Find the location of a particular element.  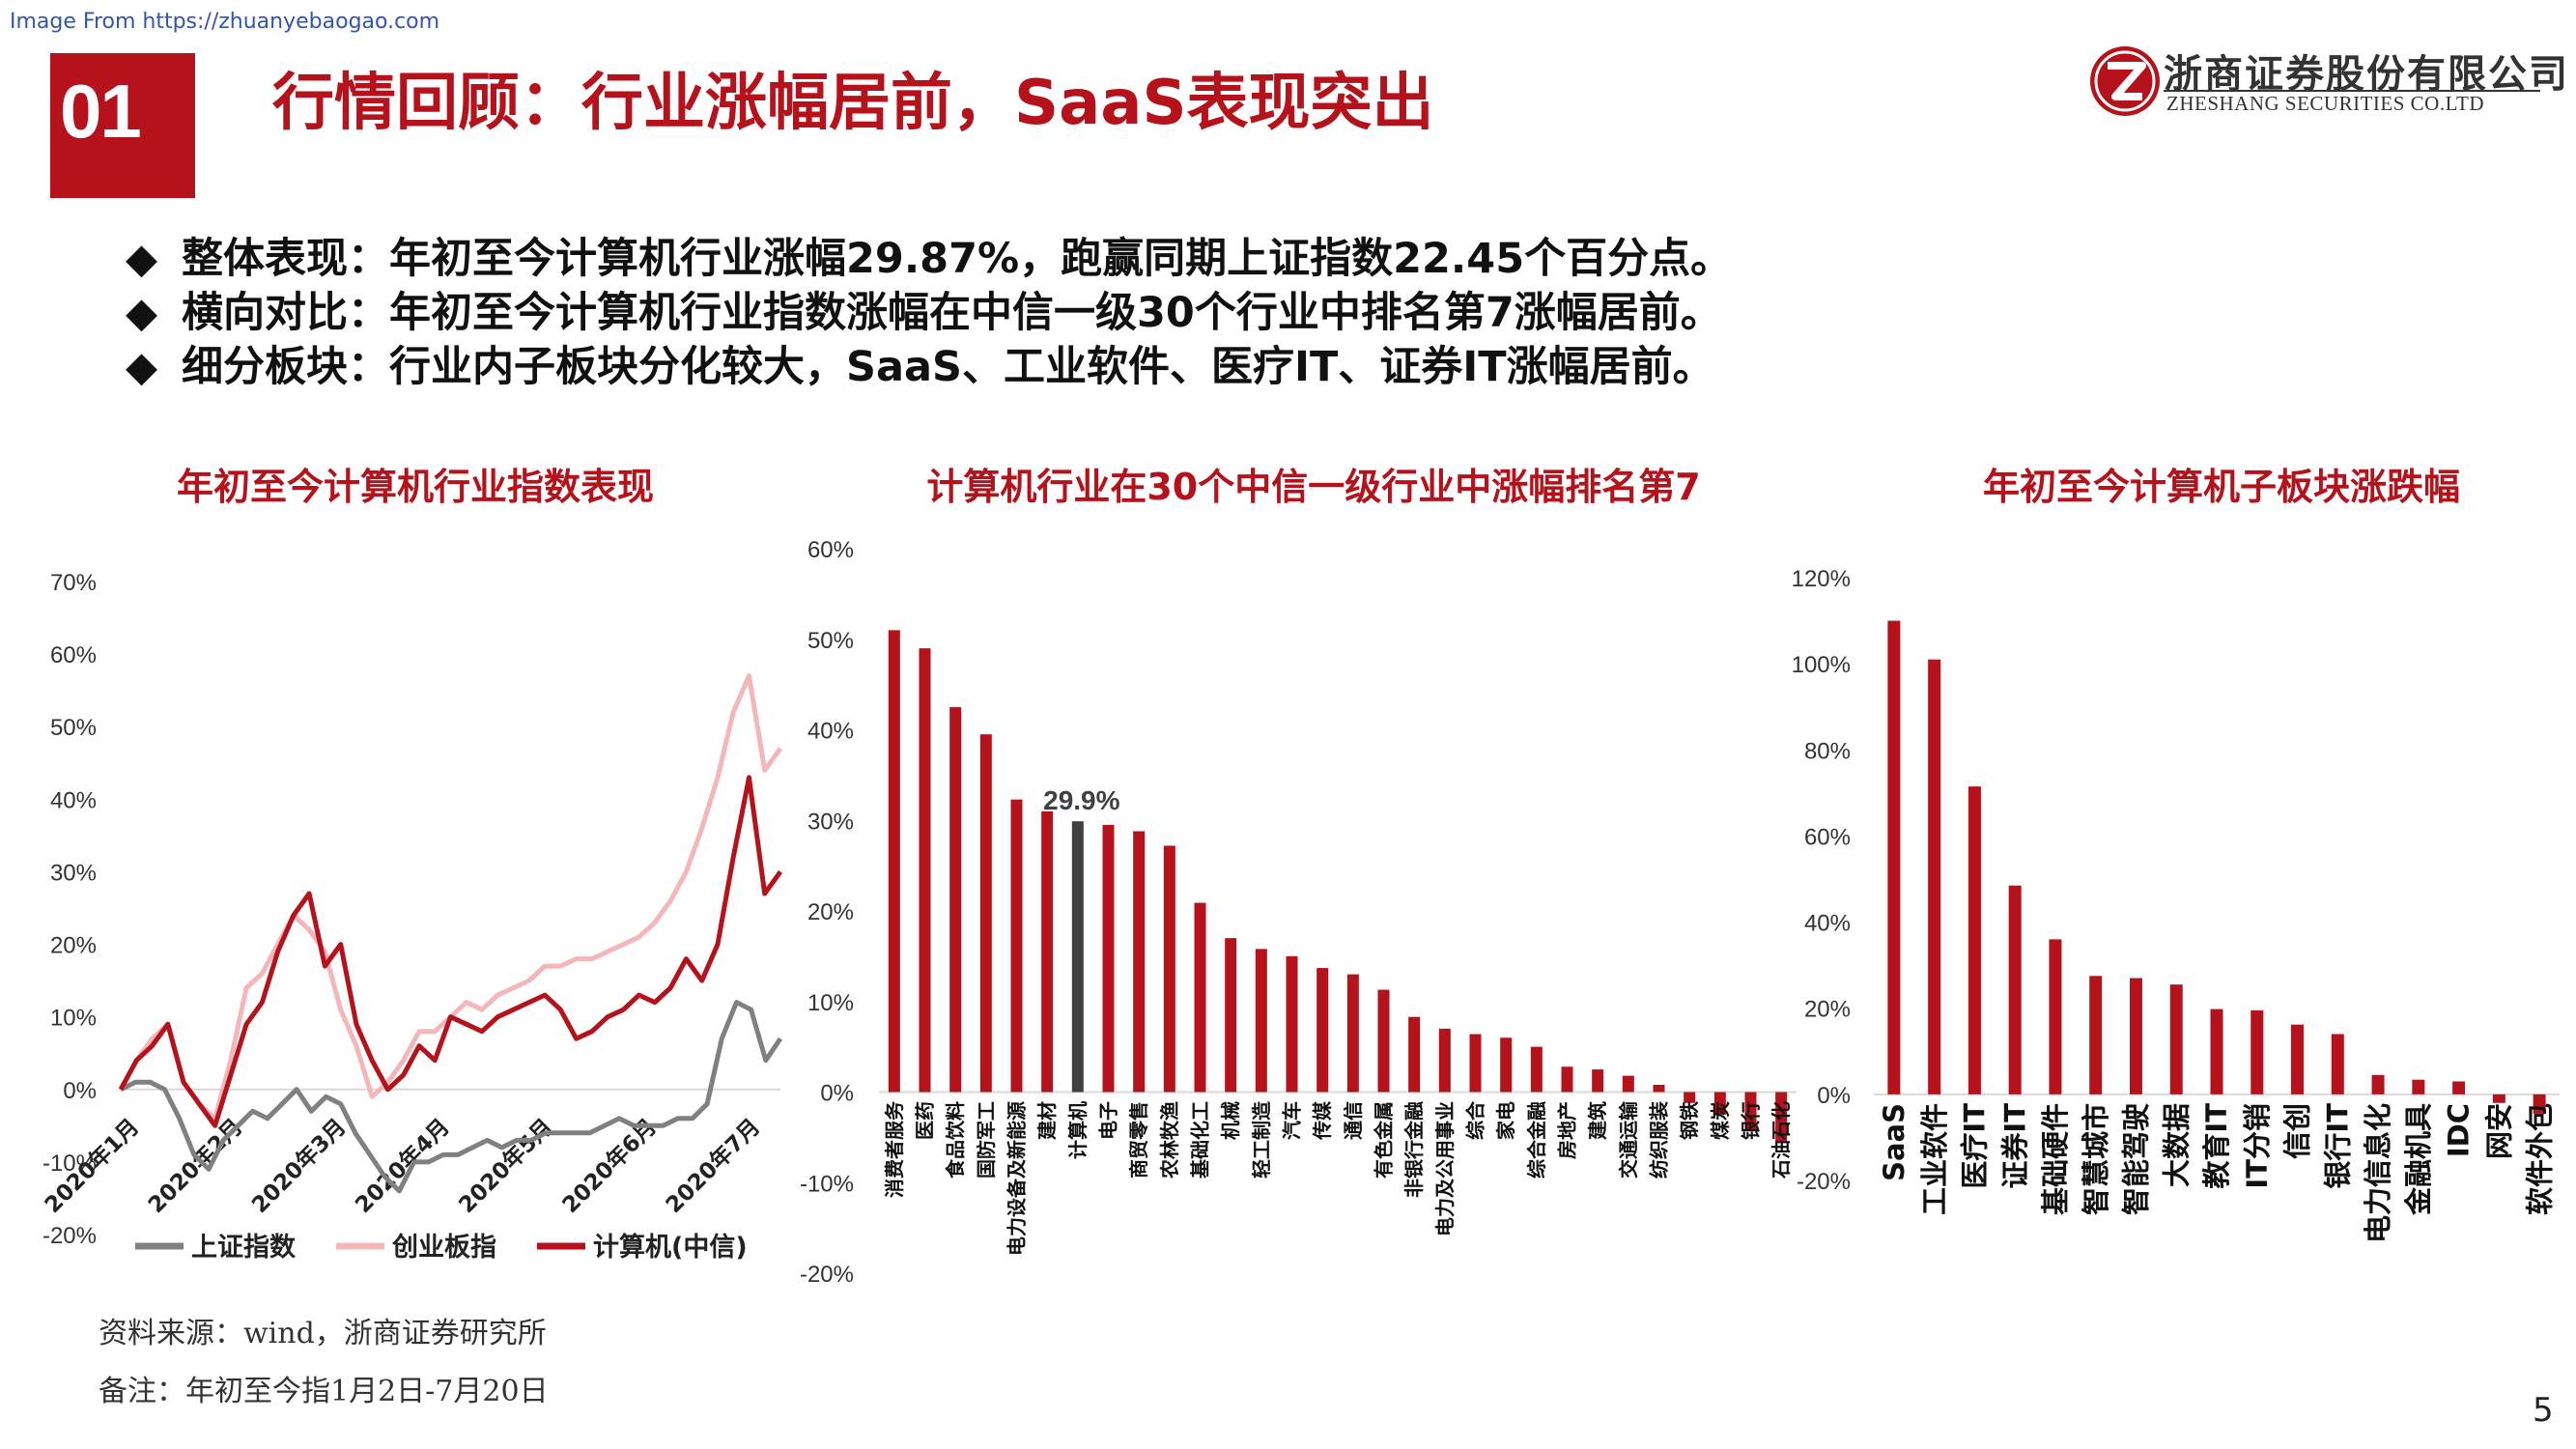

bar-医疗IT is located at coordinates (1974, 940).